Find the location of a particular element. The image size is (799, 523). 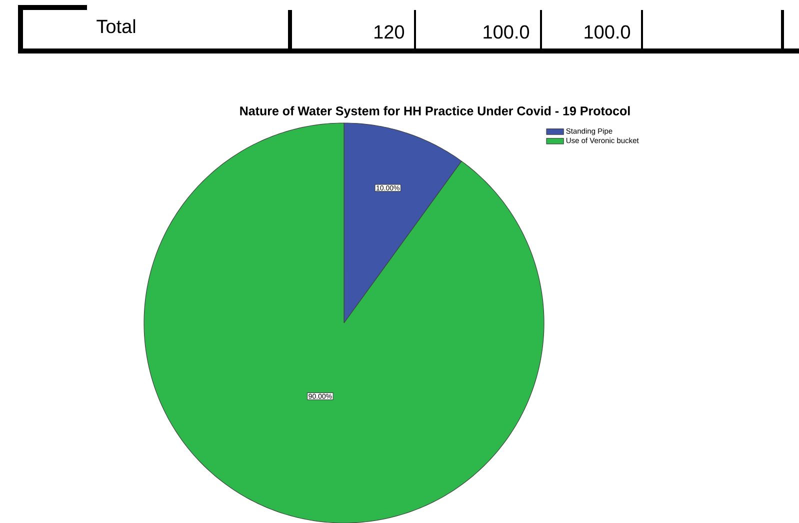

text: Total is located at coordinates (116, 26).